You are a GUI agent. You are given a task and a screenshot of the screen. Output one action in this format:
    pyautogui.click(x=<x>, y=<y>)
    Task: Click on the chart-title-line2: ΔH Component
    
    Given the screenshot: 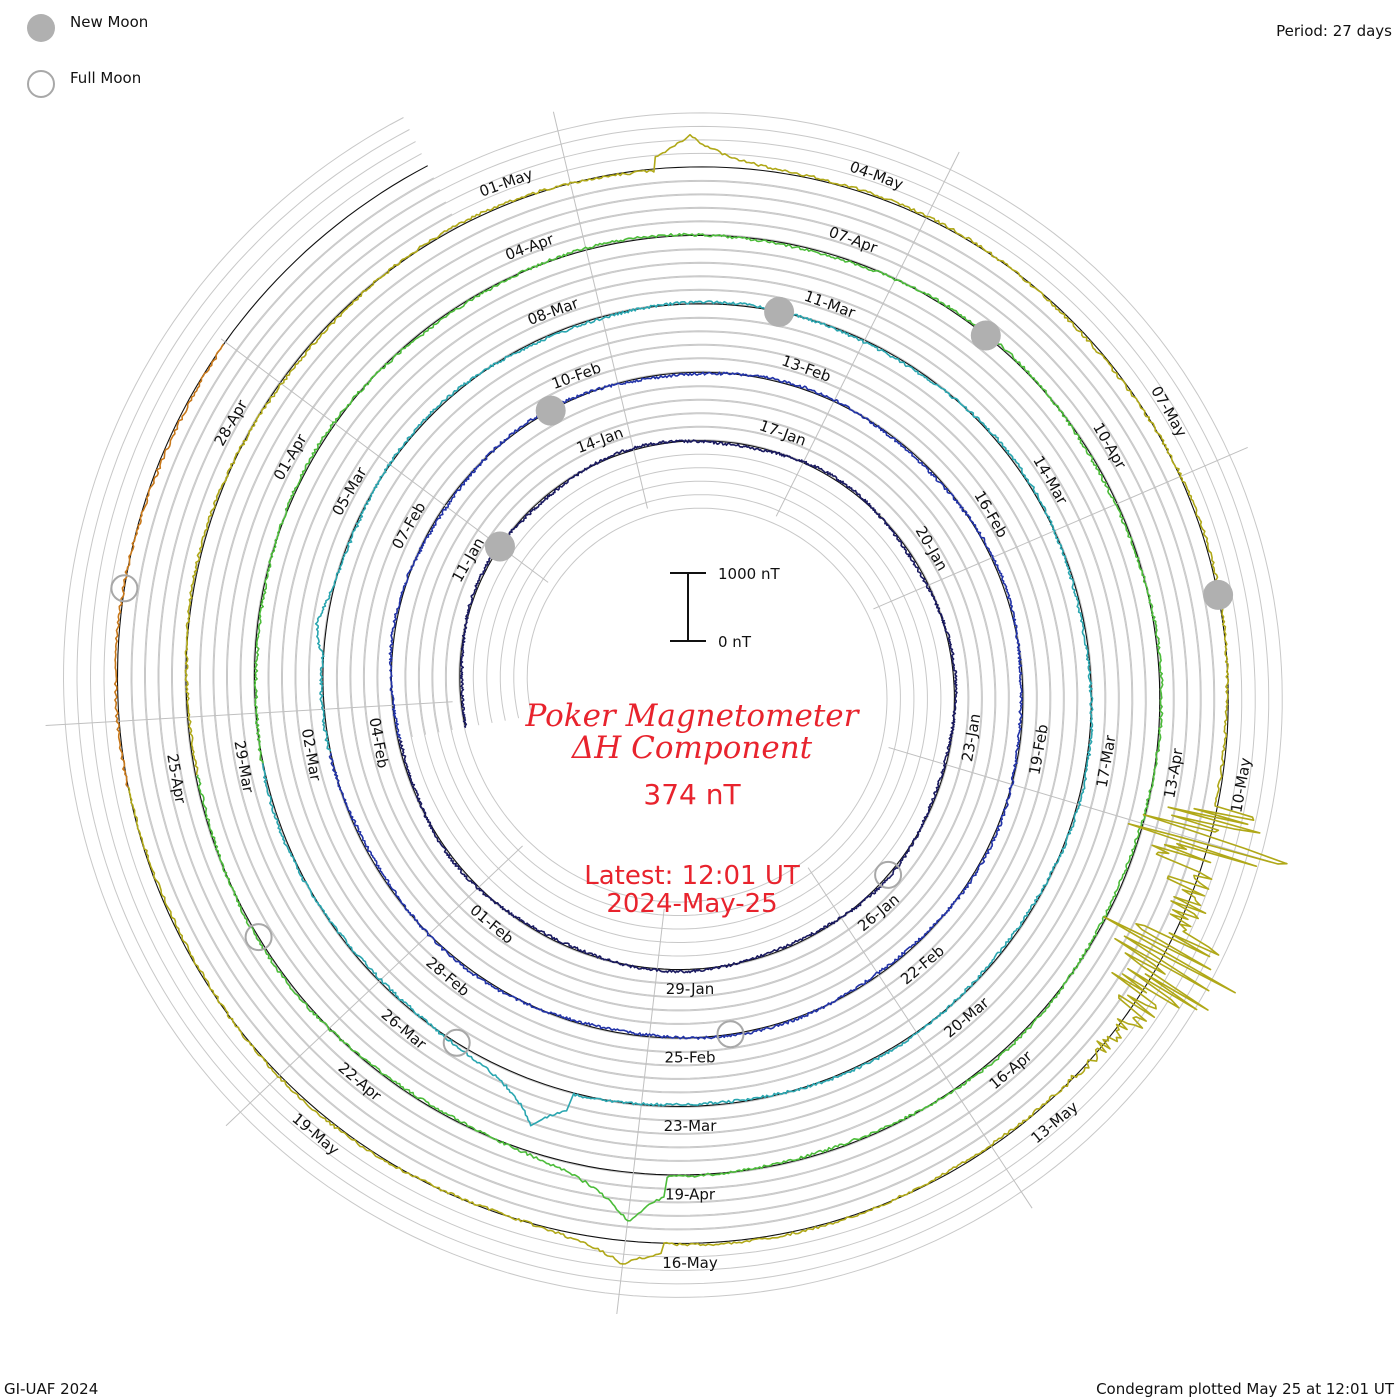 What is the action you would take?
    pyautogui.click(x=692, y=748)
    